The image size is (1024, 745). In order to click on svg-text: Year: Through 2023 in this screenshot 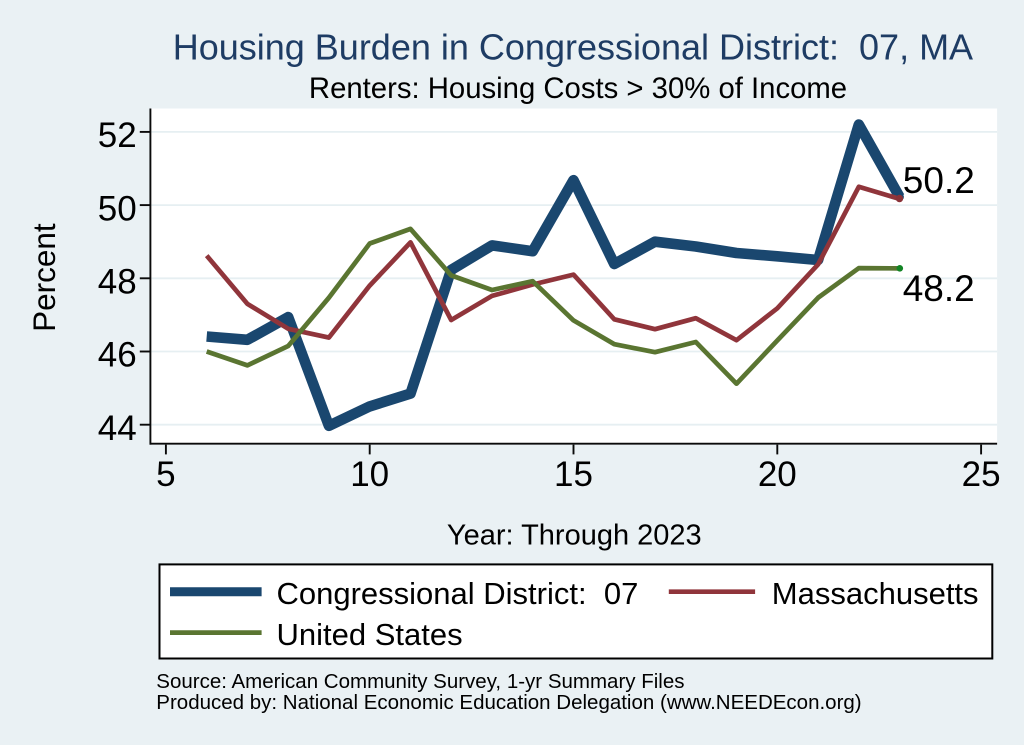, I will do `click(574, 536)`.